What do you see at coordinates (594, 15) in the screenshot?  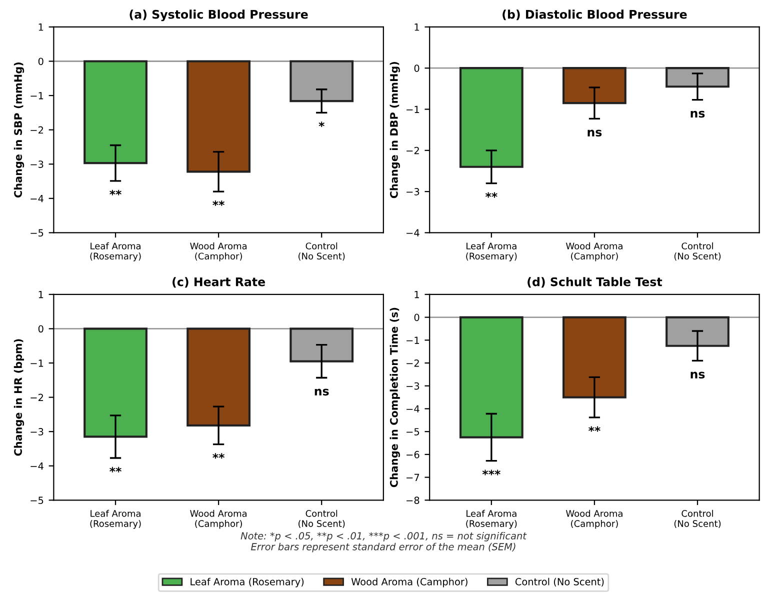 I see `chart-title: (b) Diastolic Blood Pressure` at bounding box center [594, 15].